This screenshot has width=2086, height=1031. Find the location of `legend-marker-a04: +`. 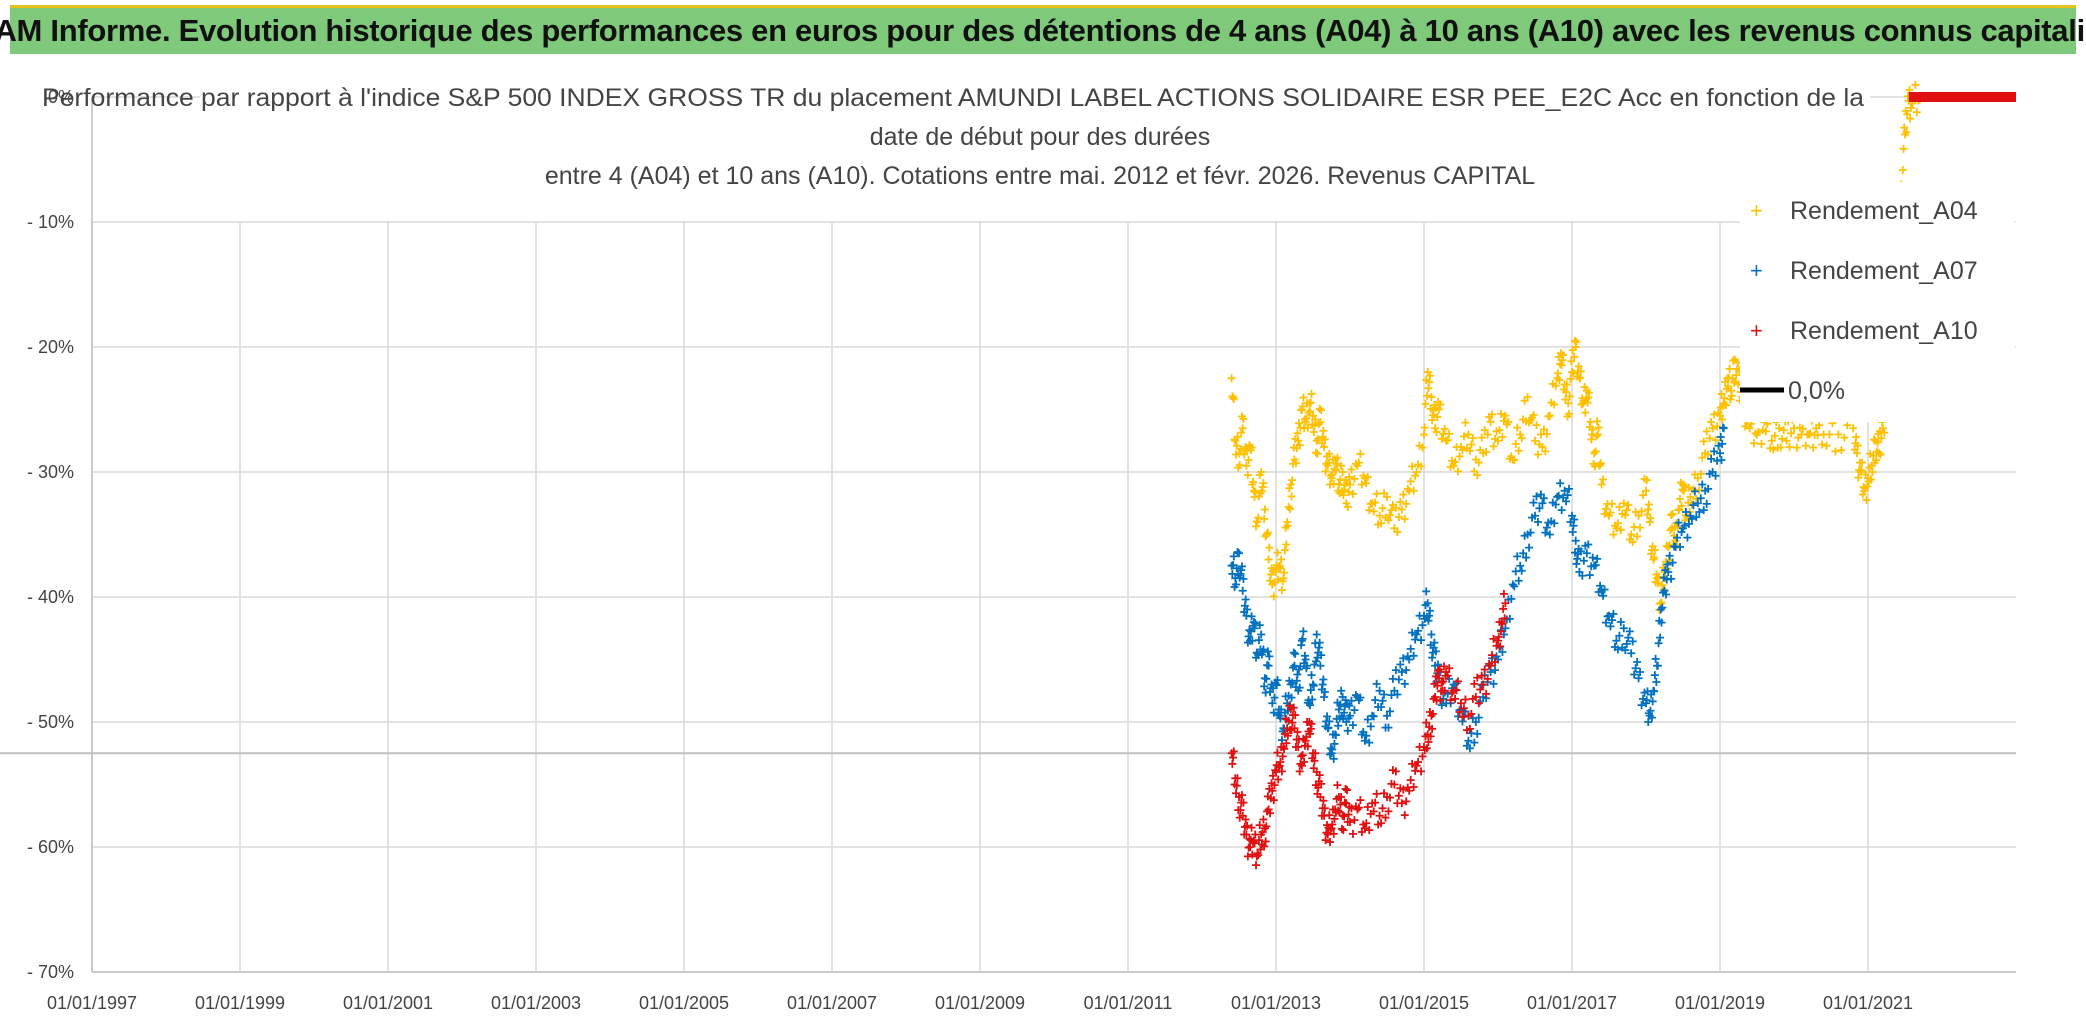

legend-marker-a04: + is located at coordinates (1756, 210).